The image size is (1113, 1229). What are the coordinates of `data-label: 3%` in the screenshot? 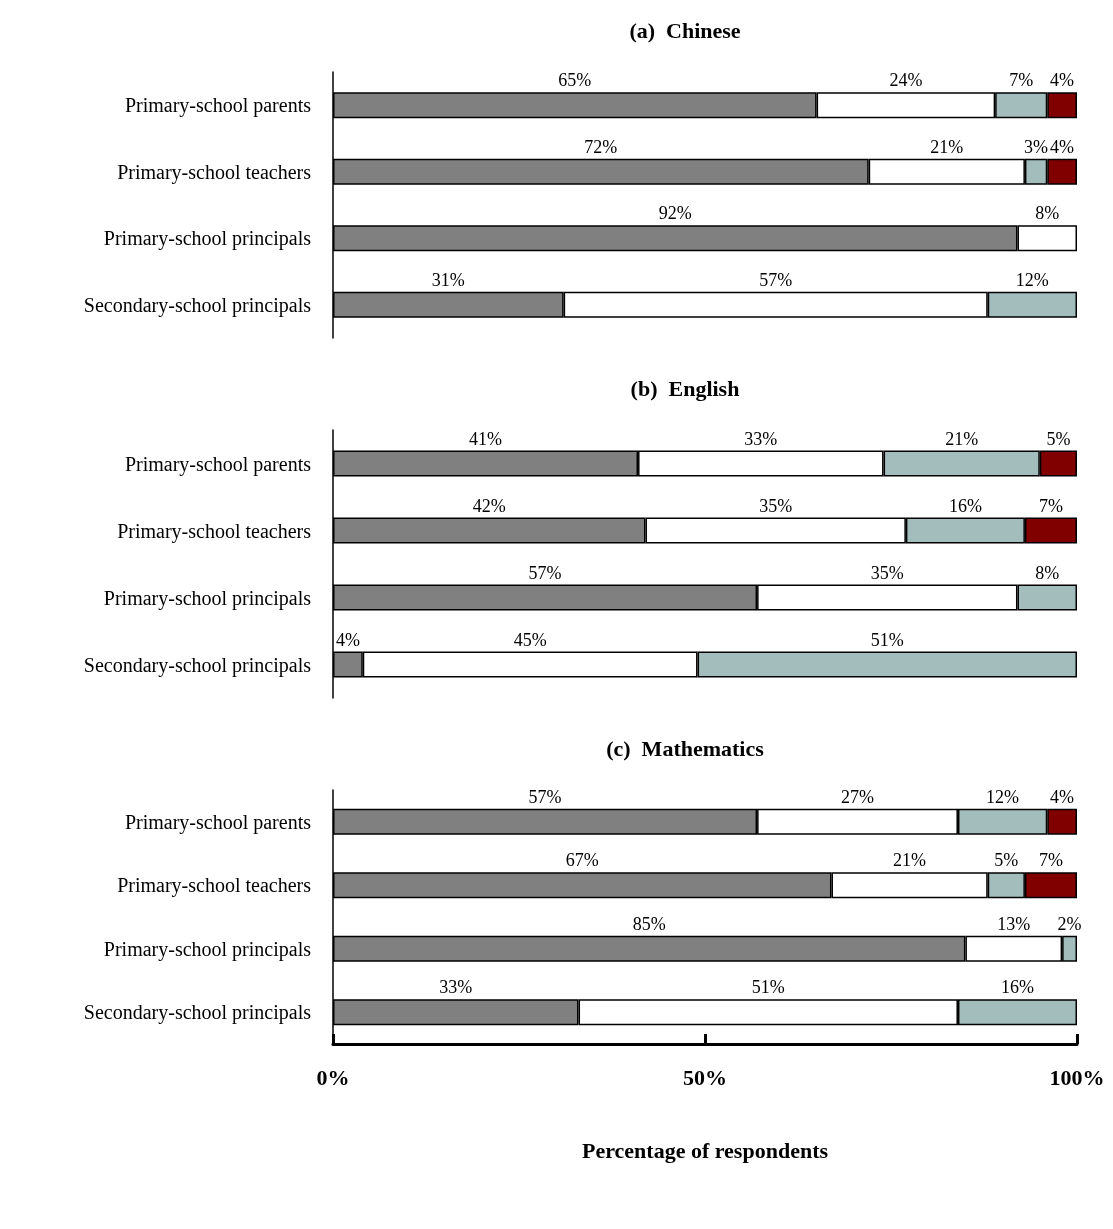 It's located at (1036, 146).